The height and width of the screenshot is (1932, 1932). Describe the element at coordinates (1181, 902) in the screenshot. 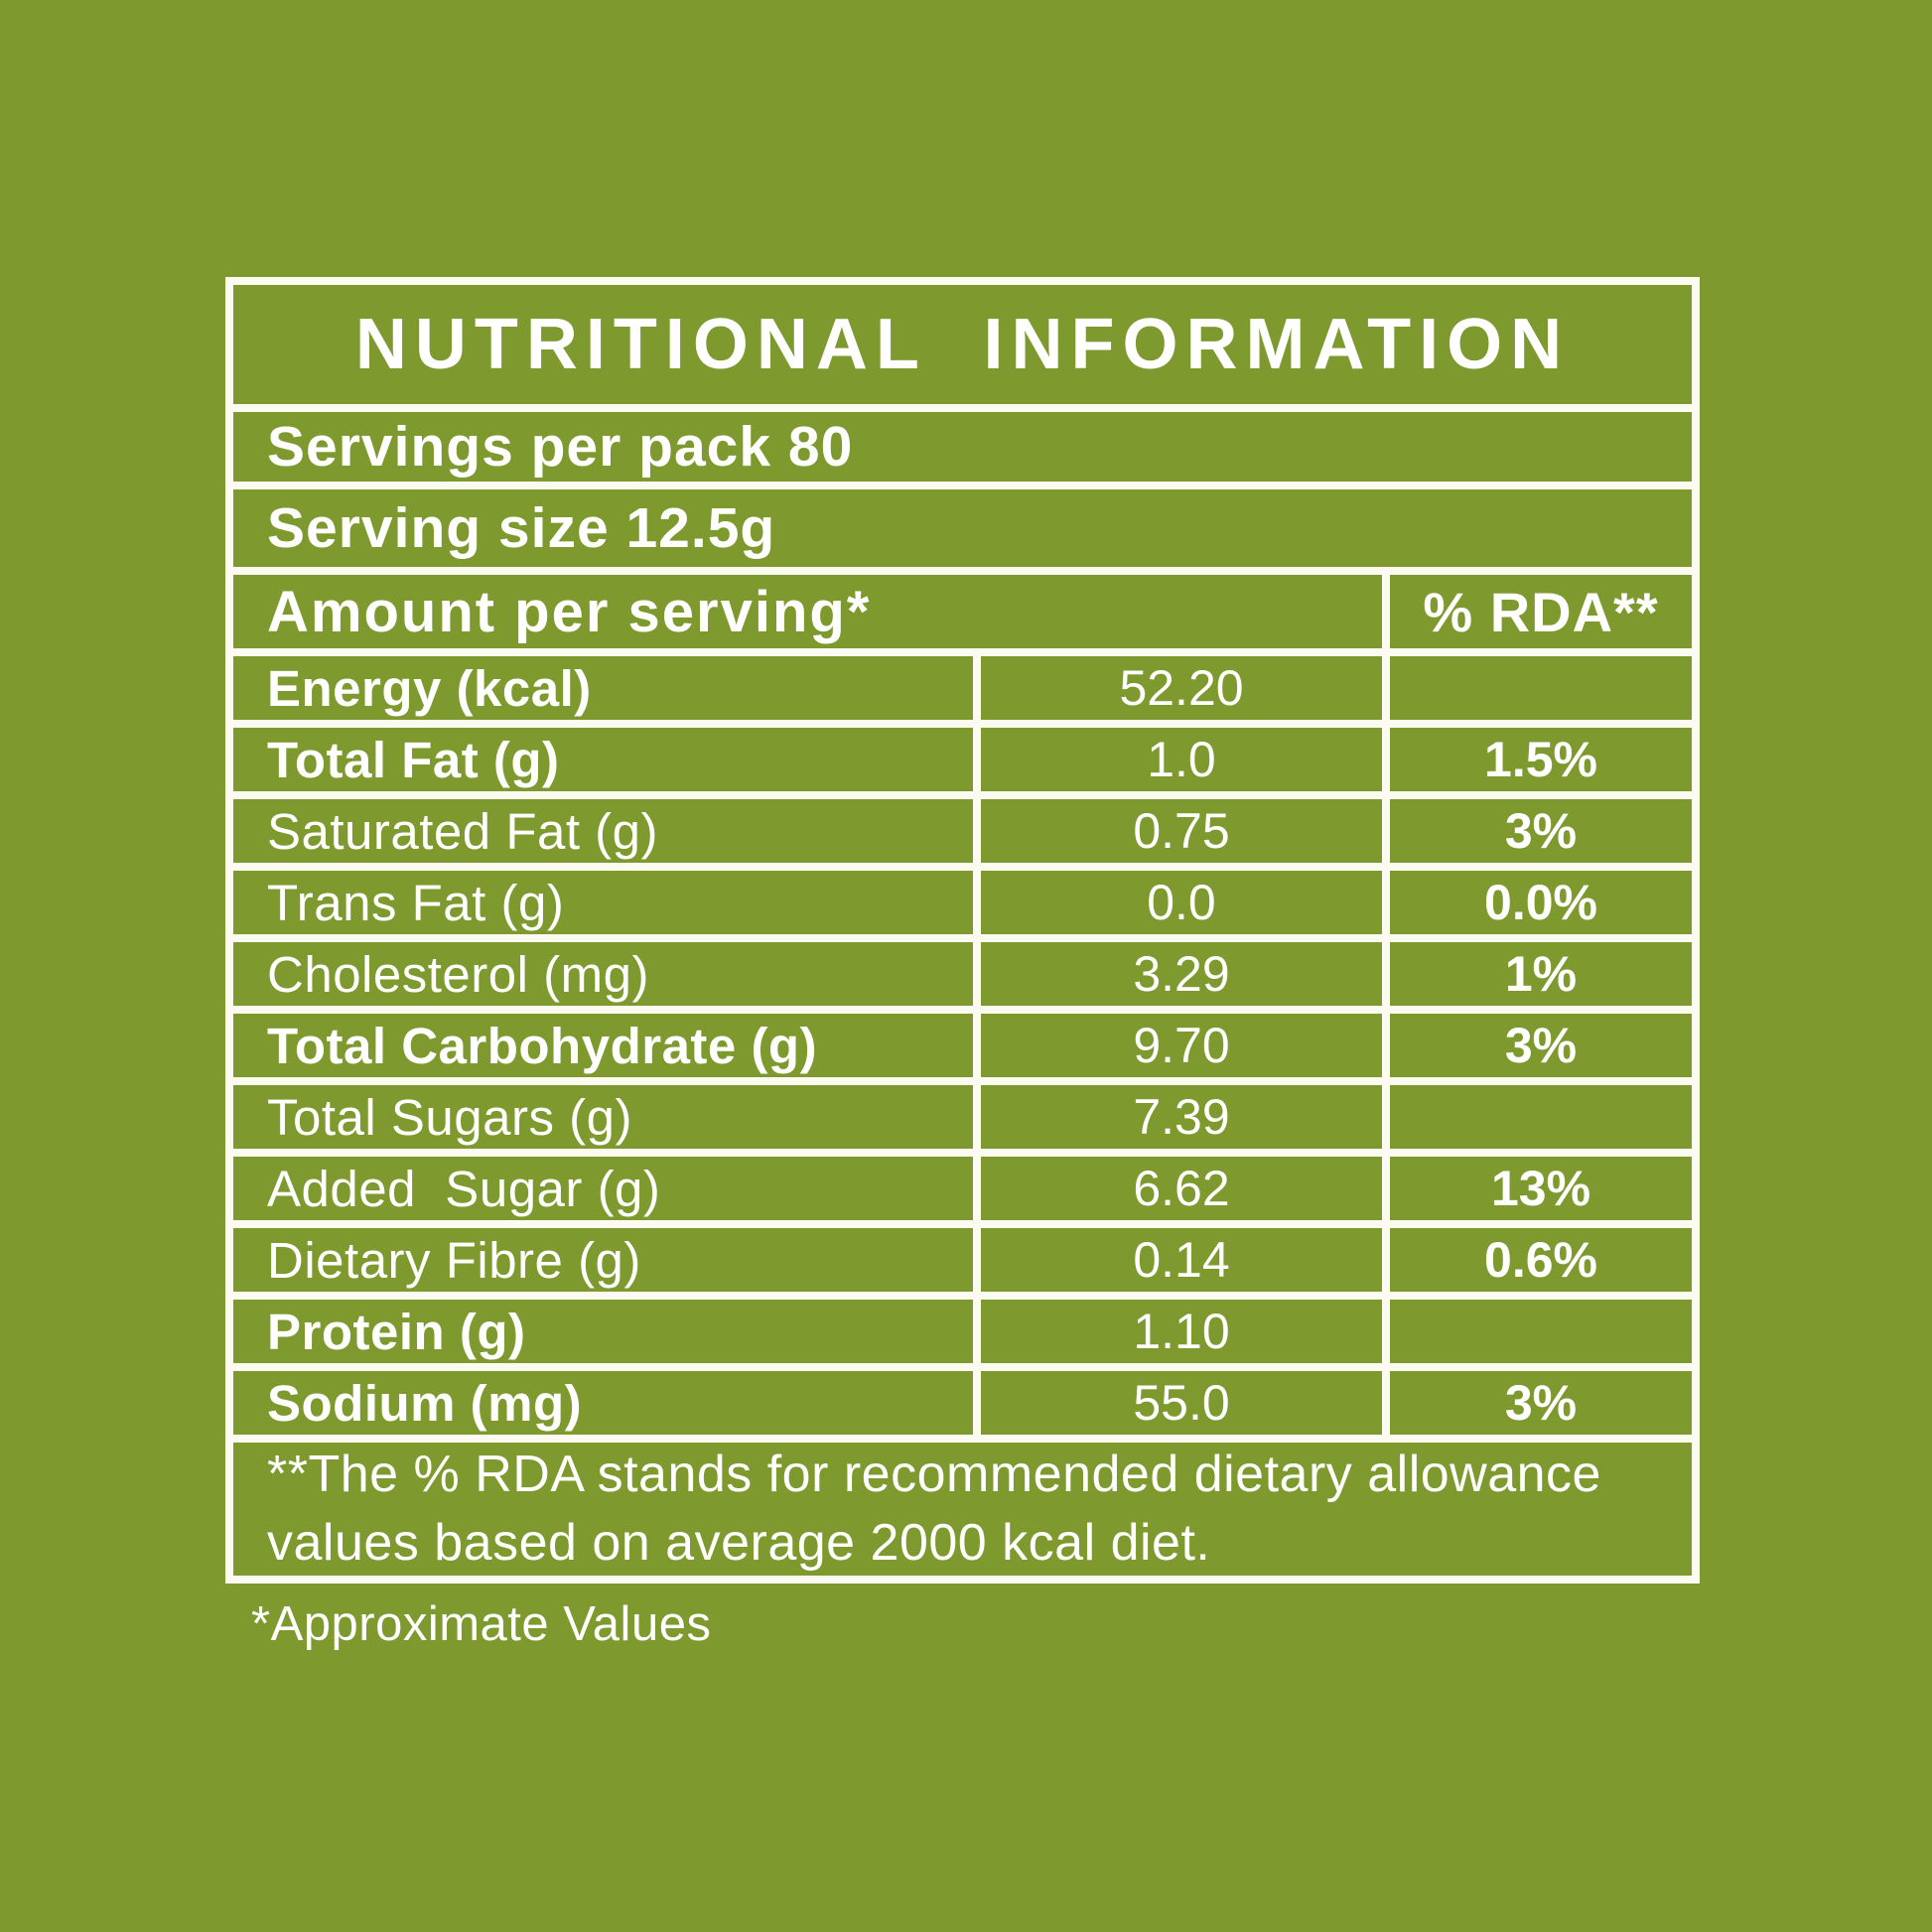

I see `row-amount-value: 0.0` at that location.